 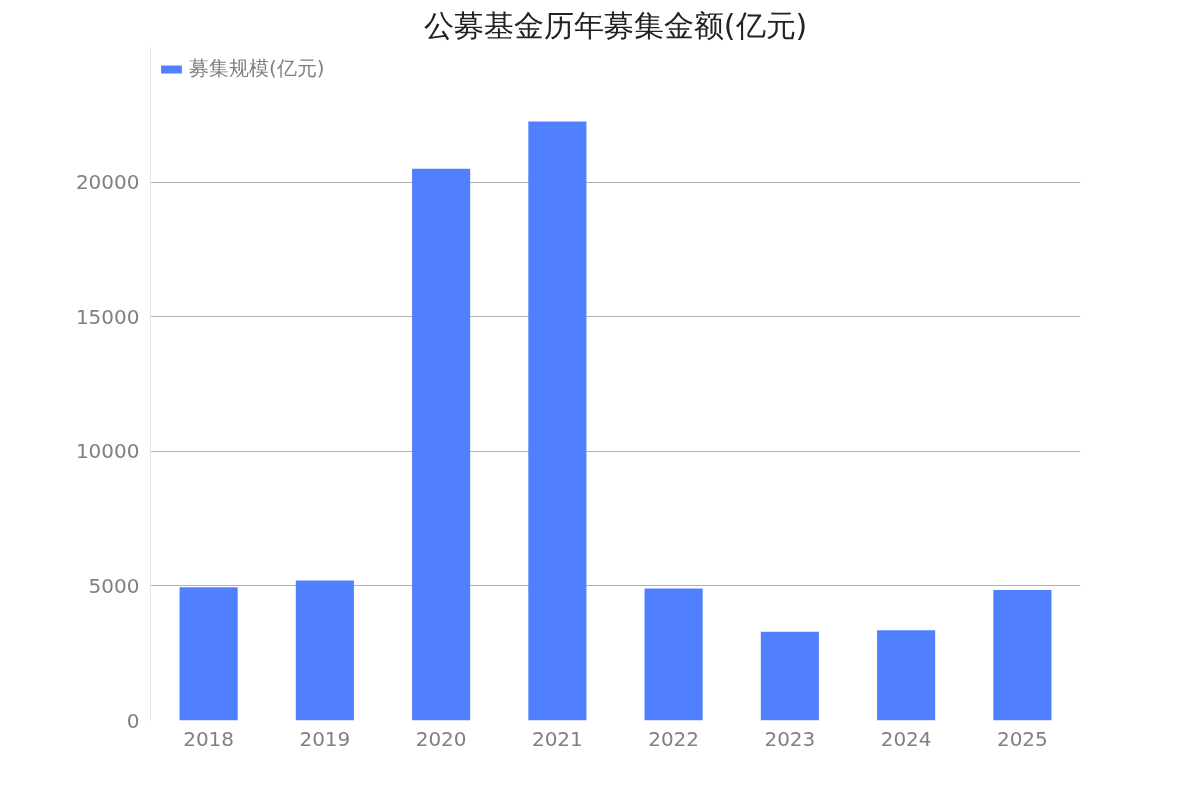 What do you see at coordinates (790, 738) in the screenshot?
I see `x-tick-label: 2023` at bounding box center [790, 738].